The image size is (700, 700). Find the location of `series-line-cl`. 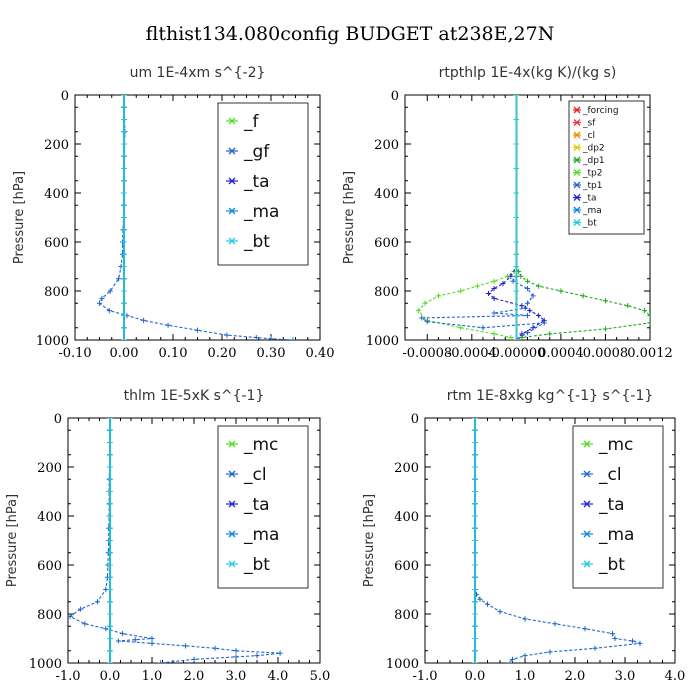

series-line-cl is located at coordinates (175, 540).